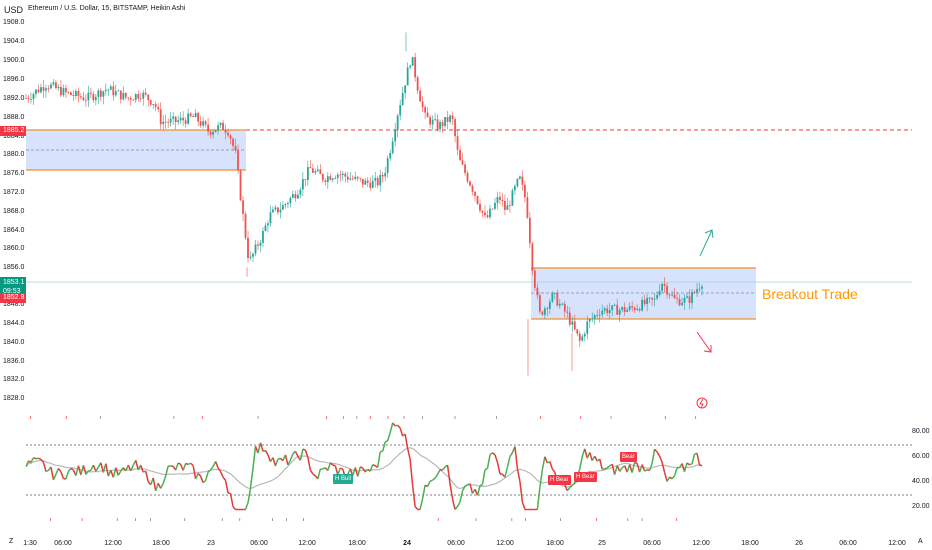  I want to click on time-tick: 24, so click(407, 543).